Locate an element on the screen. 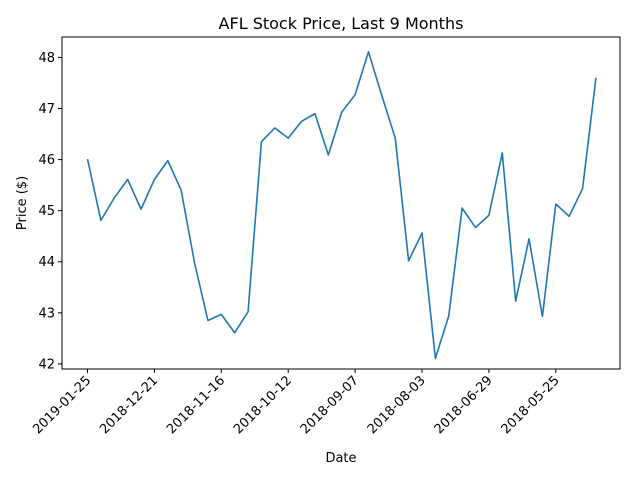 This screenshot has width=640, height=480. x-axis-label: Date is located at coordinates (340, 458).